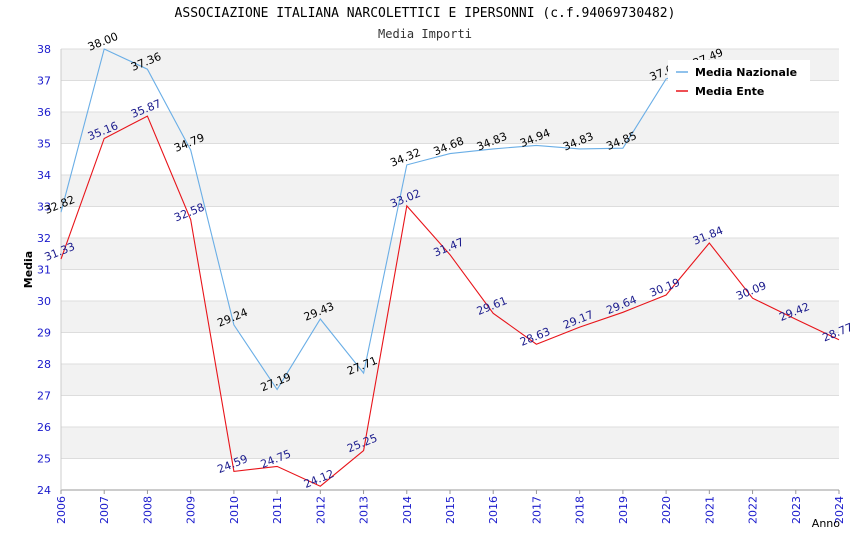 The width and height of the screenshot is (850, 550). I want to click on y-tick-label: 34, so click(44, 175).